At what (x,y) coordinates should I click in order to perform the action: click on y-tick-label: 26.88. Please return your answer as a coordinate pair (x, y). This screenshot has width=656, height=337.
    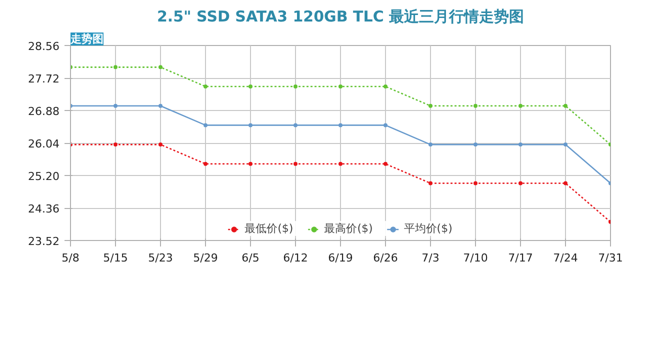
    Looking at the image, I should click on (44, 111).